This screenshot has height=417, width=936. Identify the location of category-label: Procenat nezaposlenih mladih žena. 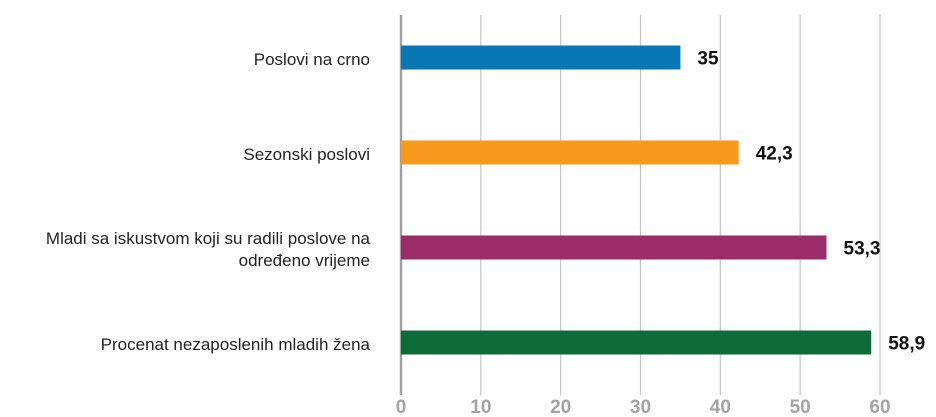
(235, 344).